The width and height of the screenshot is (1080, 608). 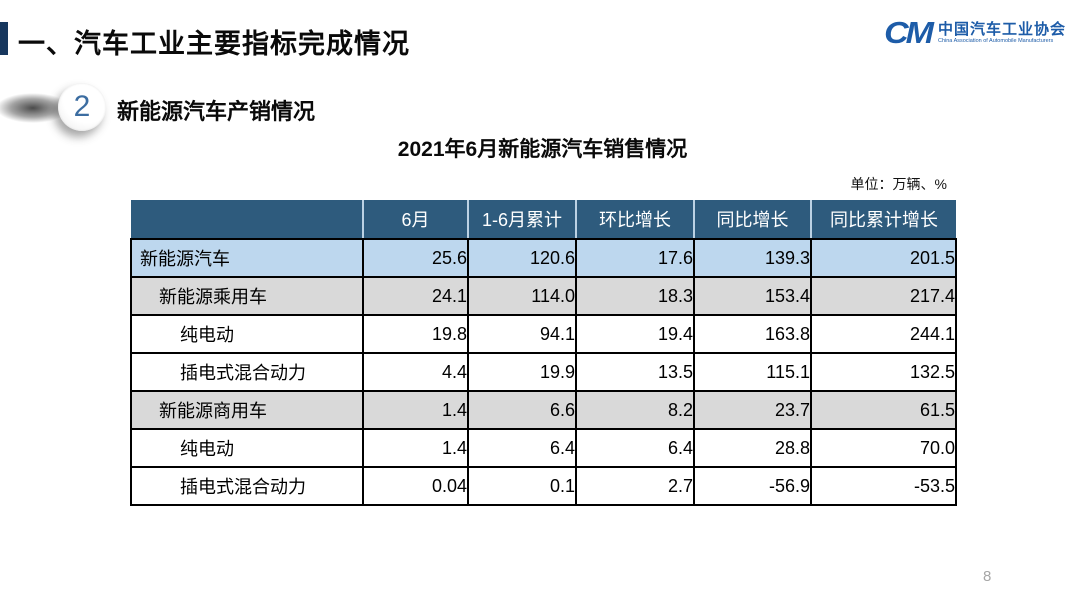 I want to click on value-cell: 139.3, so click(x=752, y=258).